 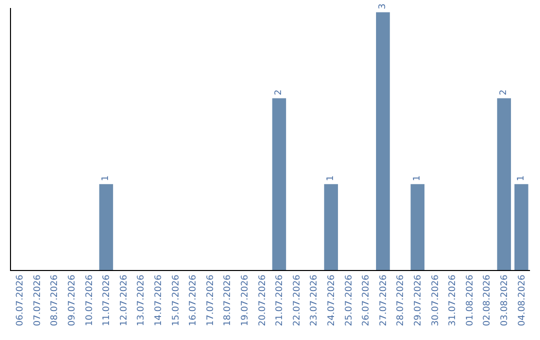 I want to click on x-tick-label: 23.07.2026, so click(x=315, y=300).